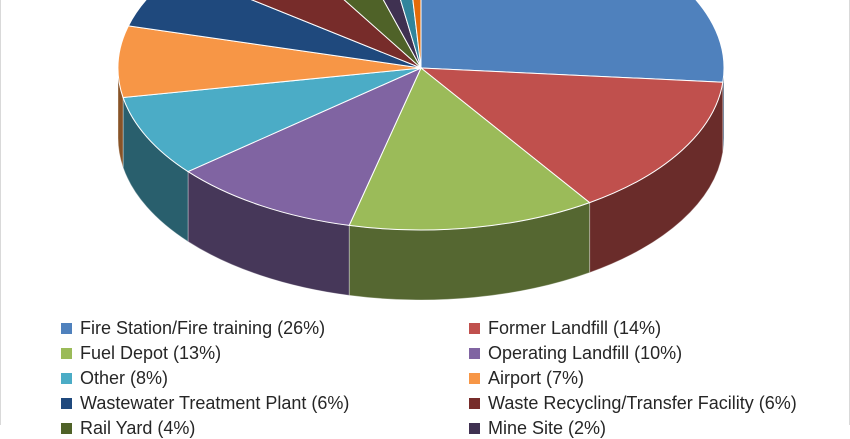  Describe the element at coordinates (585, 353) in the screenshot. I see `legend-label: Operating Landfill (10%)` at that location.